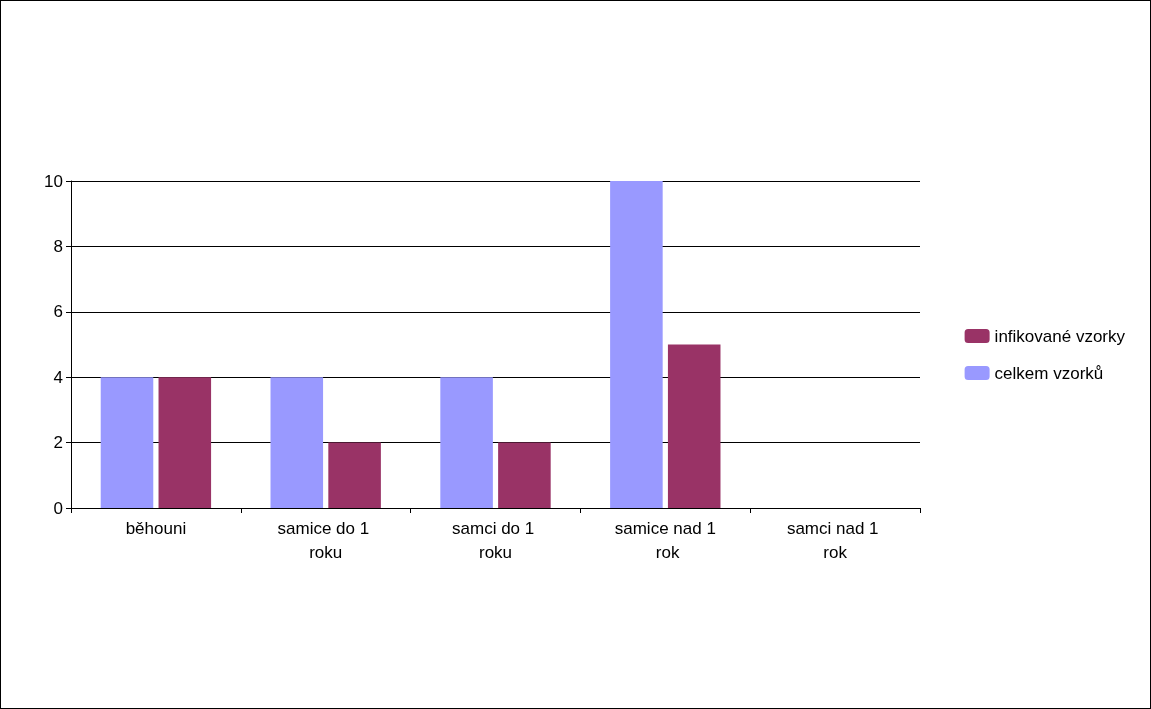 The image size is (1151, 709). What do you see at coordinates (665, 540) in the screenshot?
I see `x-tick-label: samice nad 1 rok` at bounding box center [665, 540].